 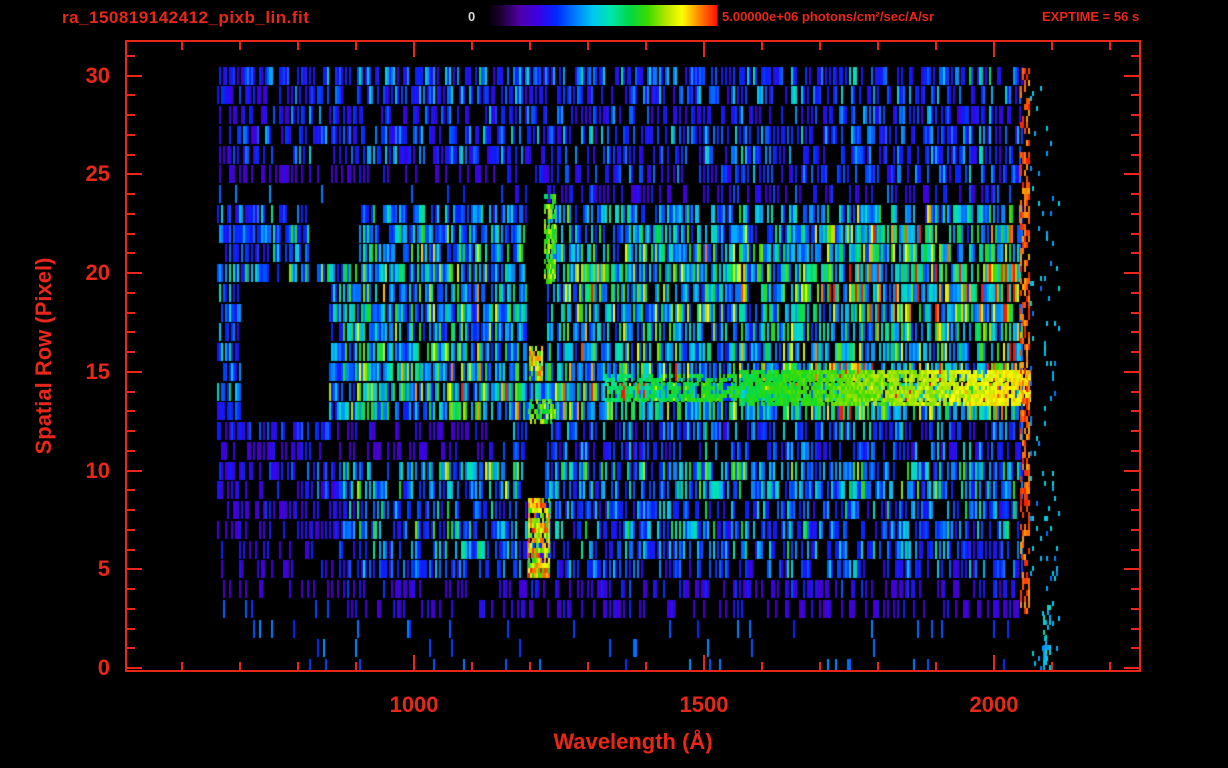 What do you see at coordinates (994, 704) in the screenshot?
I see `x-tick-label-2000: 2000` at bounding box center [994, 704].